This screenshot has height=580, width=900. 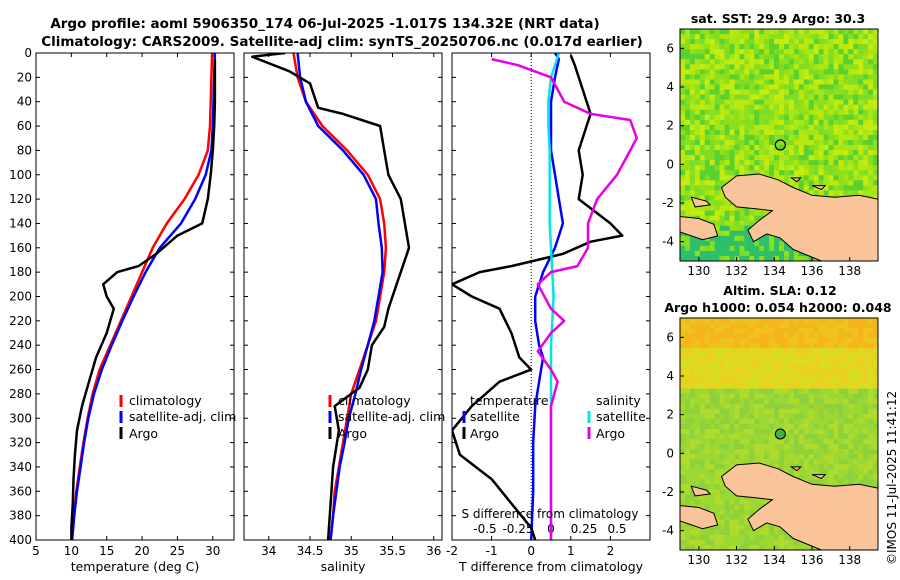 What do you see at coordinates (670, 164) in the screenshot?
I see `y-tick-label: 0` at bounding box center [670, 164].